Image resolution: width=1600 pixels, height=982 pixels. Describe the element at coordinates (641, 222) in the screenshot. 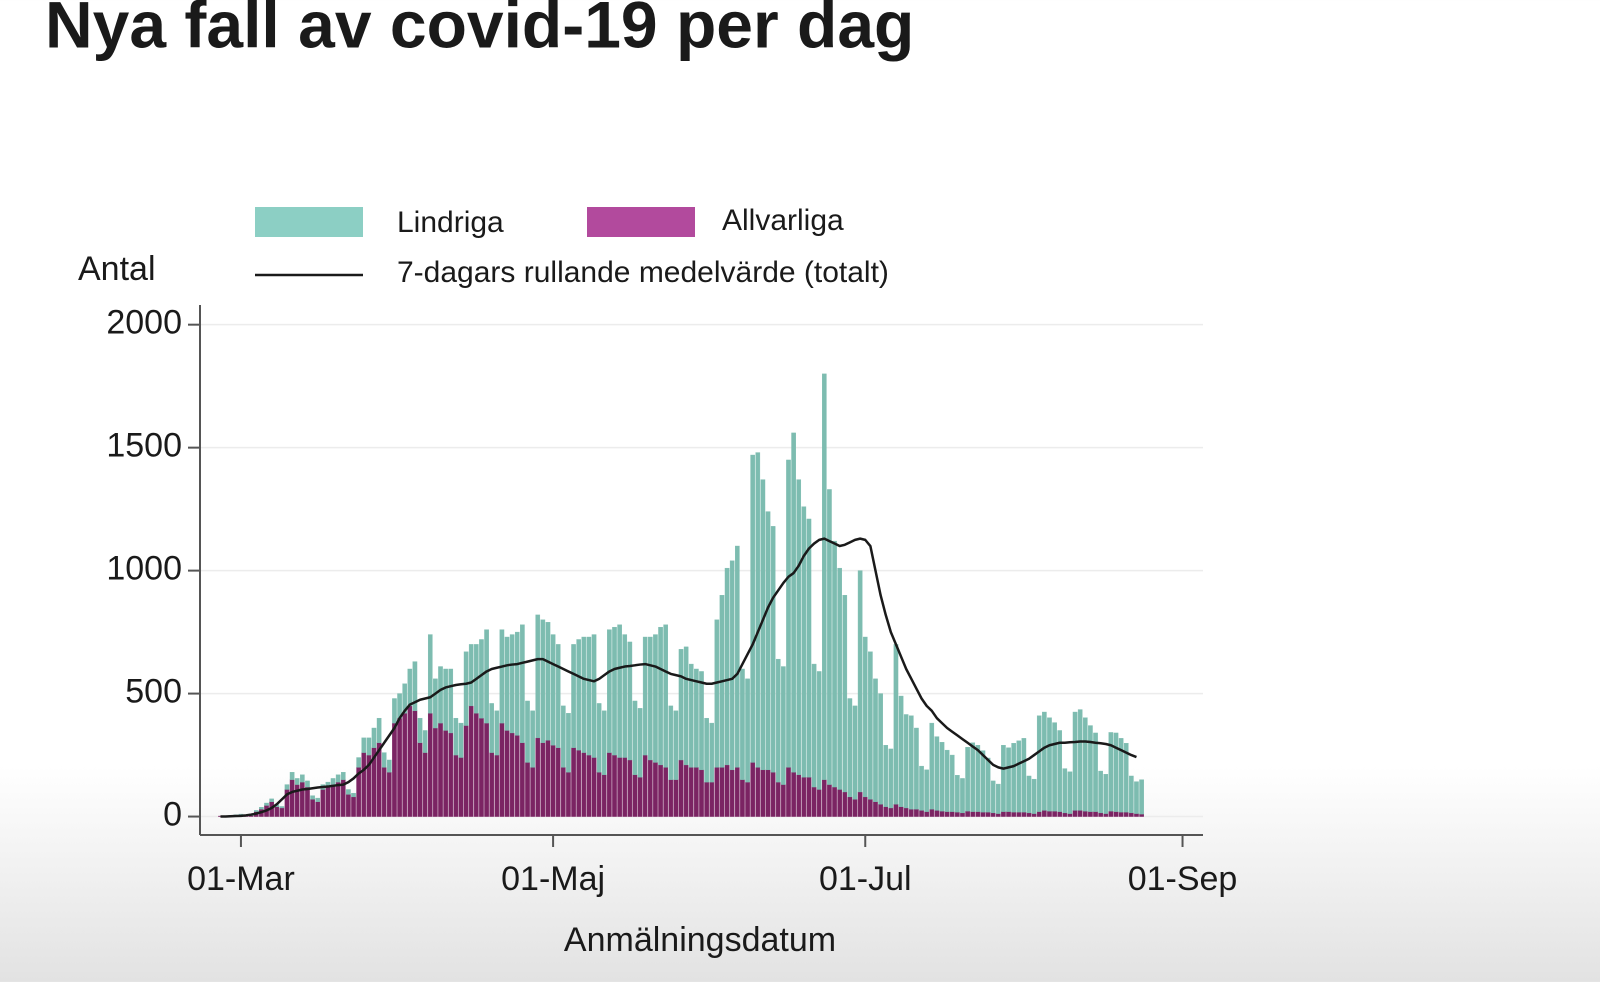

I see `legend-swatch` at that location.